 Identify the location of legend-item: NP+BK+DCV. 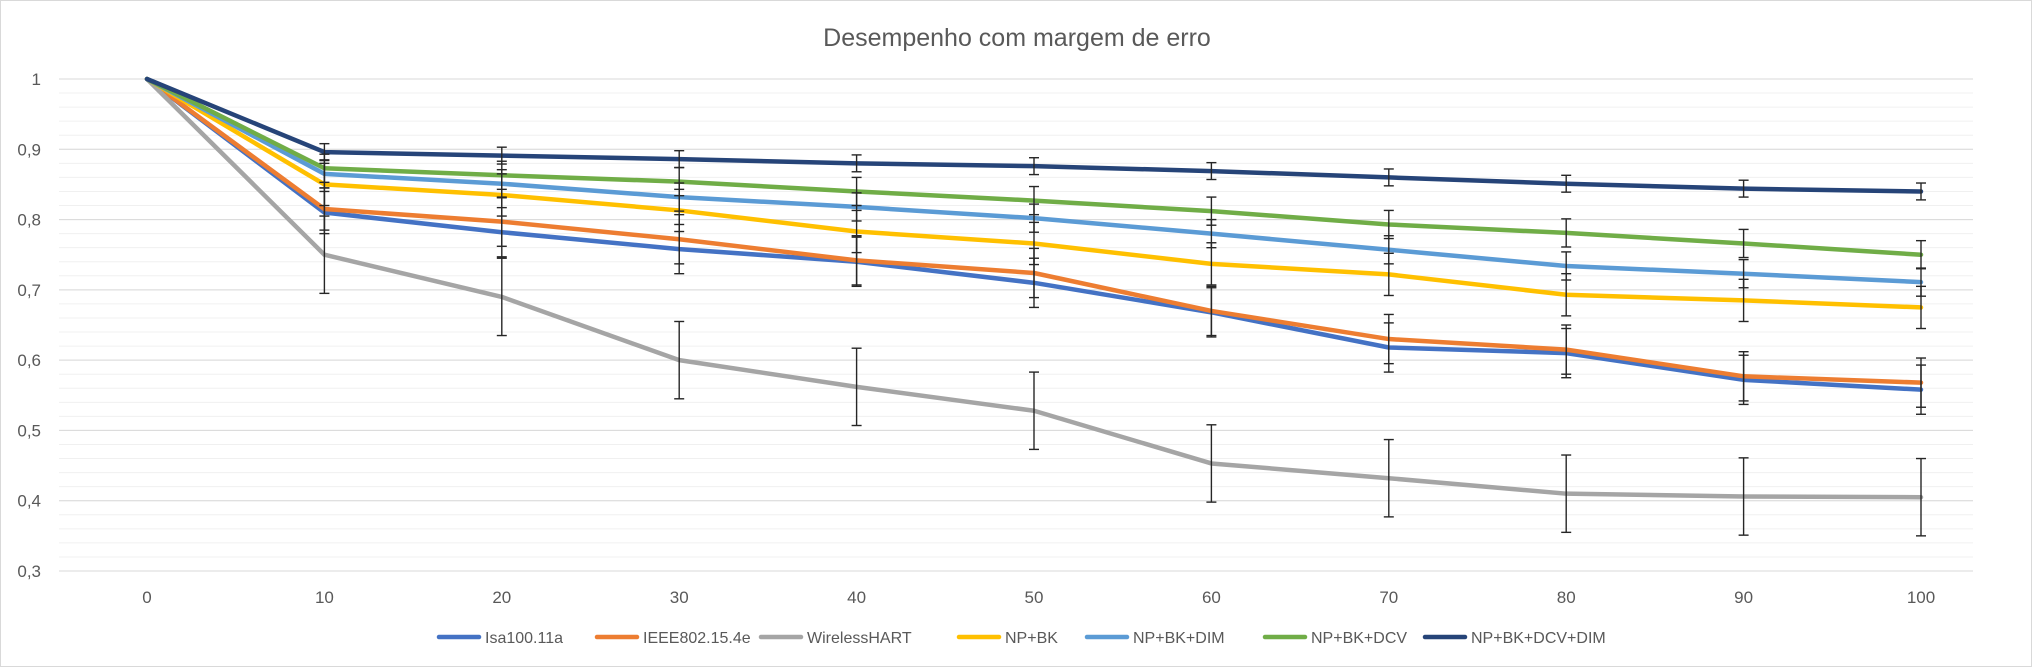
(1334, 638).